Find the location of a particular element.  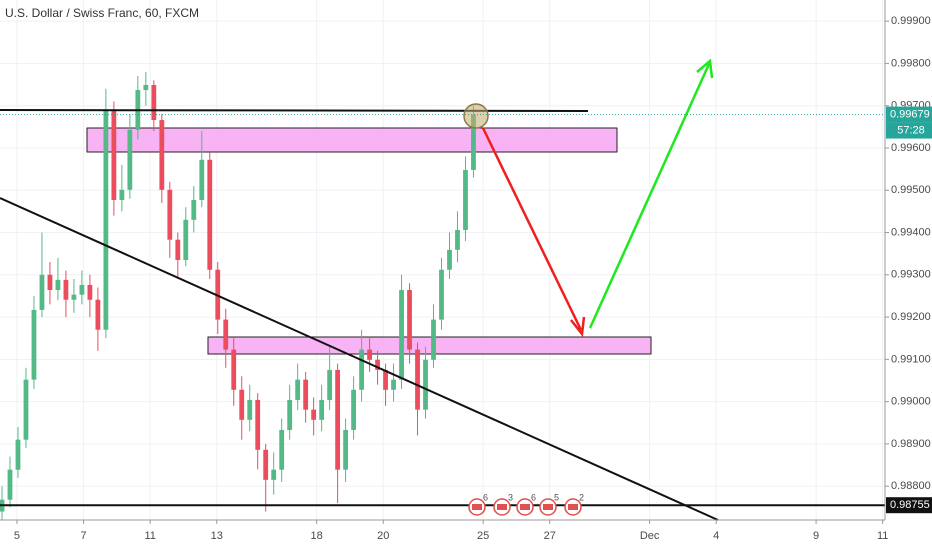

chart-title: U.S. Dollar / Swiss Franc, 60, FXCM is located at coordinates (102, 13).